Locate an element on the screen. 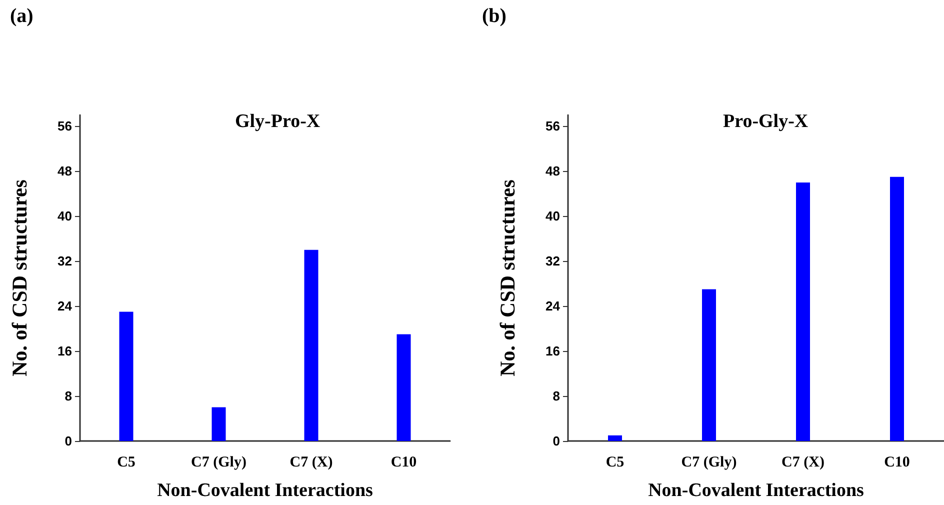 This screenshot has height=505, width=944. chart-title: Pro-Gly-X is located at coordinates (765, 121).